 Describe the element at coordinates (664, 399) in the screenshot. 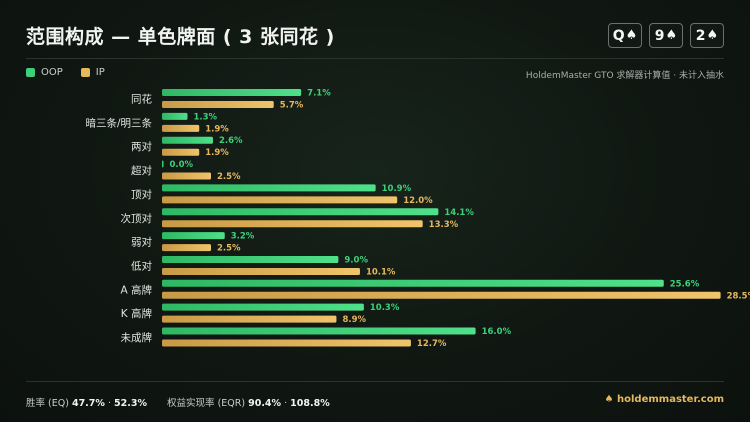

I see `site-link: ♠ holdemmaster.com` at that location.